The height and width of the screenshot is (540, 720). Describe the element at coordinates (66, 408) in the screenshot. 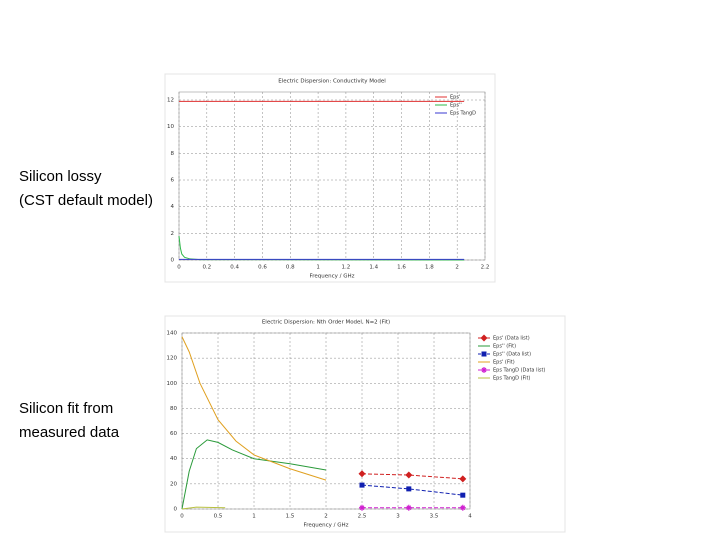

I see `label-line: Silicon fit from` at that location.